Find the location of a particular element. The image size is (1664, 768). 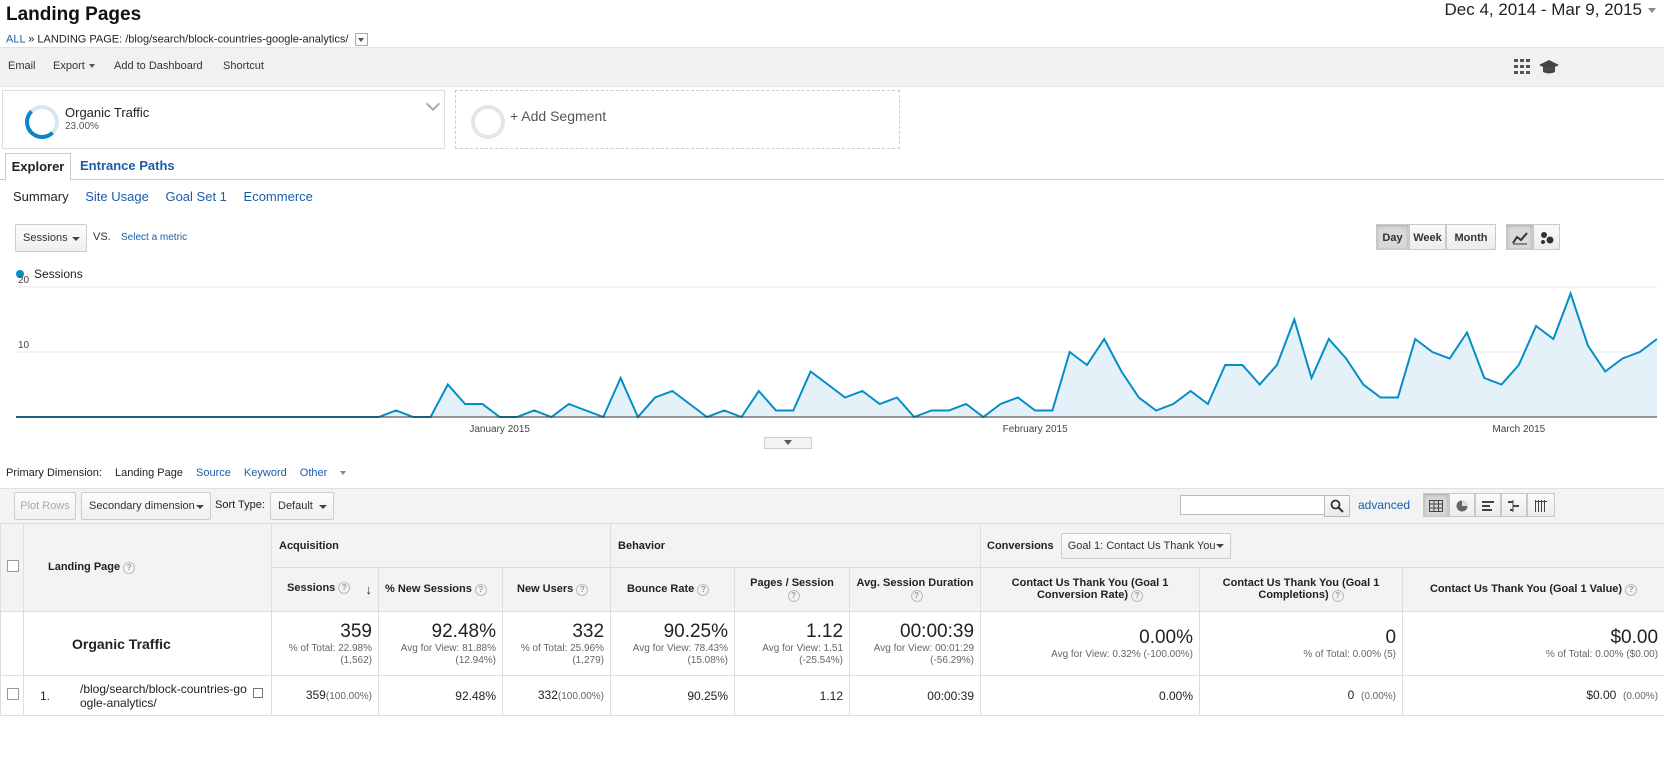

pages-session-header: Pages / Session? is located at coordinates (792, 589).